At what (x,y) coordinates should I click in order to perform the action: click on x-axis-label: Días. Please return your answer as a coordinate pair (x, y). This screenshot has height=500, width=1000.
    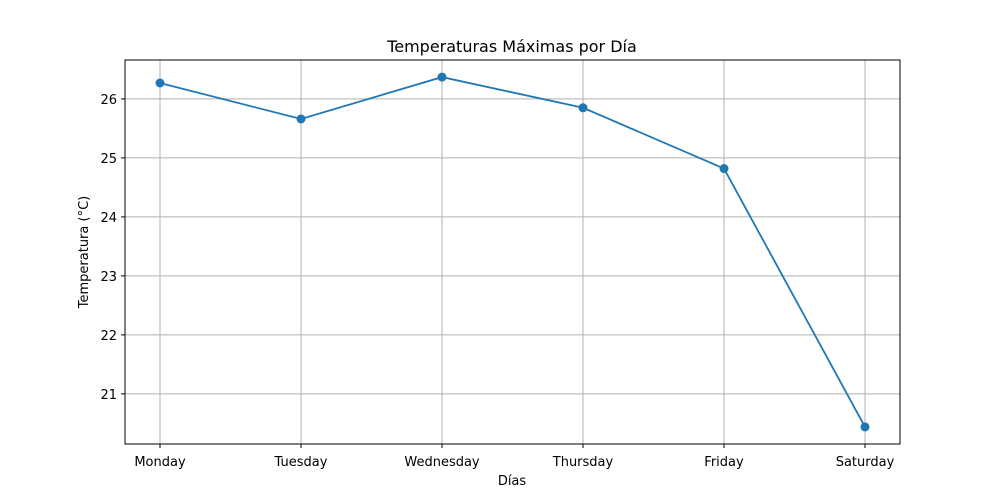
    Looking at the image, I should click on (512, 481).